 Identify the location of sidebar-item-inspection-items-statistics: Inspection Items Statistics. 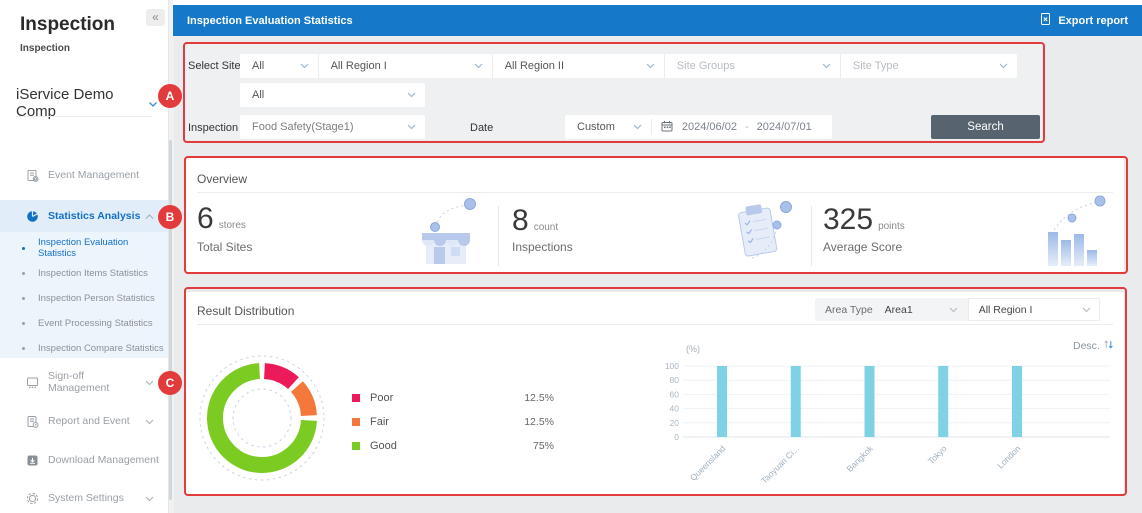
(84, 273).